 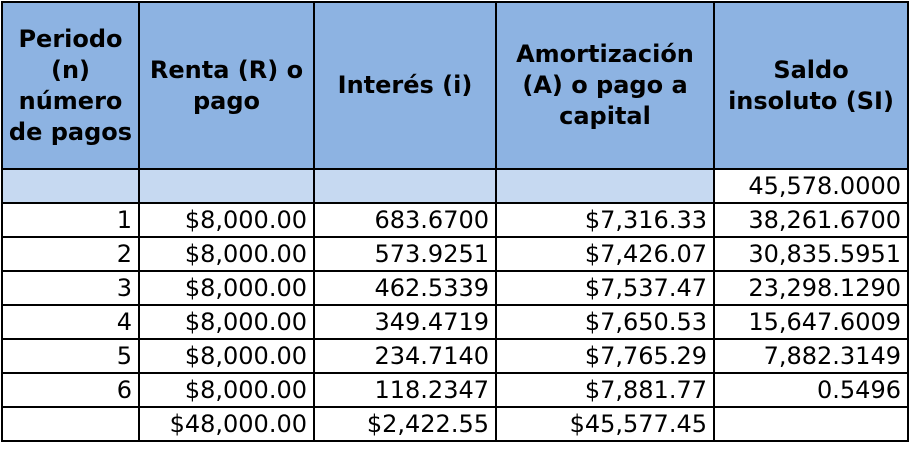 I want to click on saldo-cell: 38,261.6700, so click(x=811, y=220).